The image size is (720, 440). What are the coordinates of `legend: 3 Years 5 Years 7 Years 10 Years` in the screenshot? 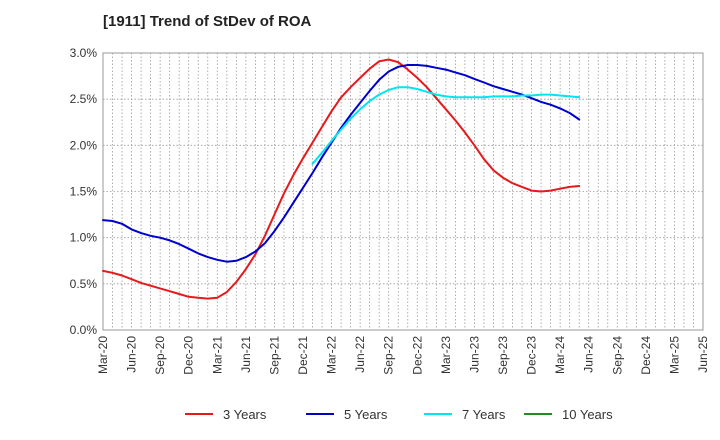 It's located at (399, 414).